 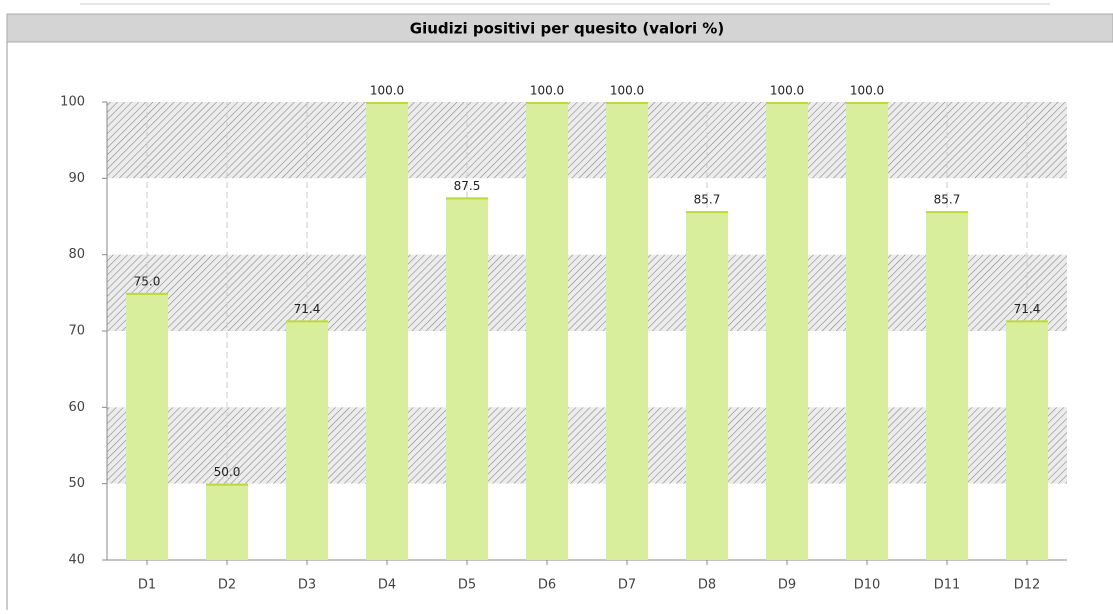 I want to click on chart-title: Giudizi positivi per quesito (valori %), so click(x=567, y=29).